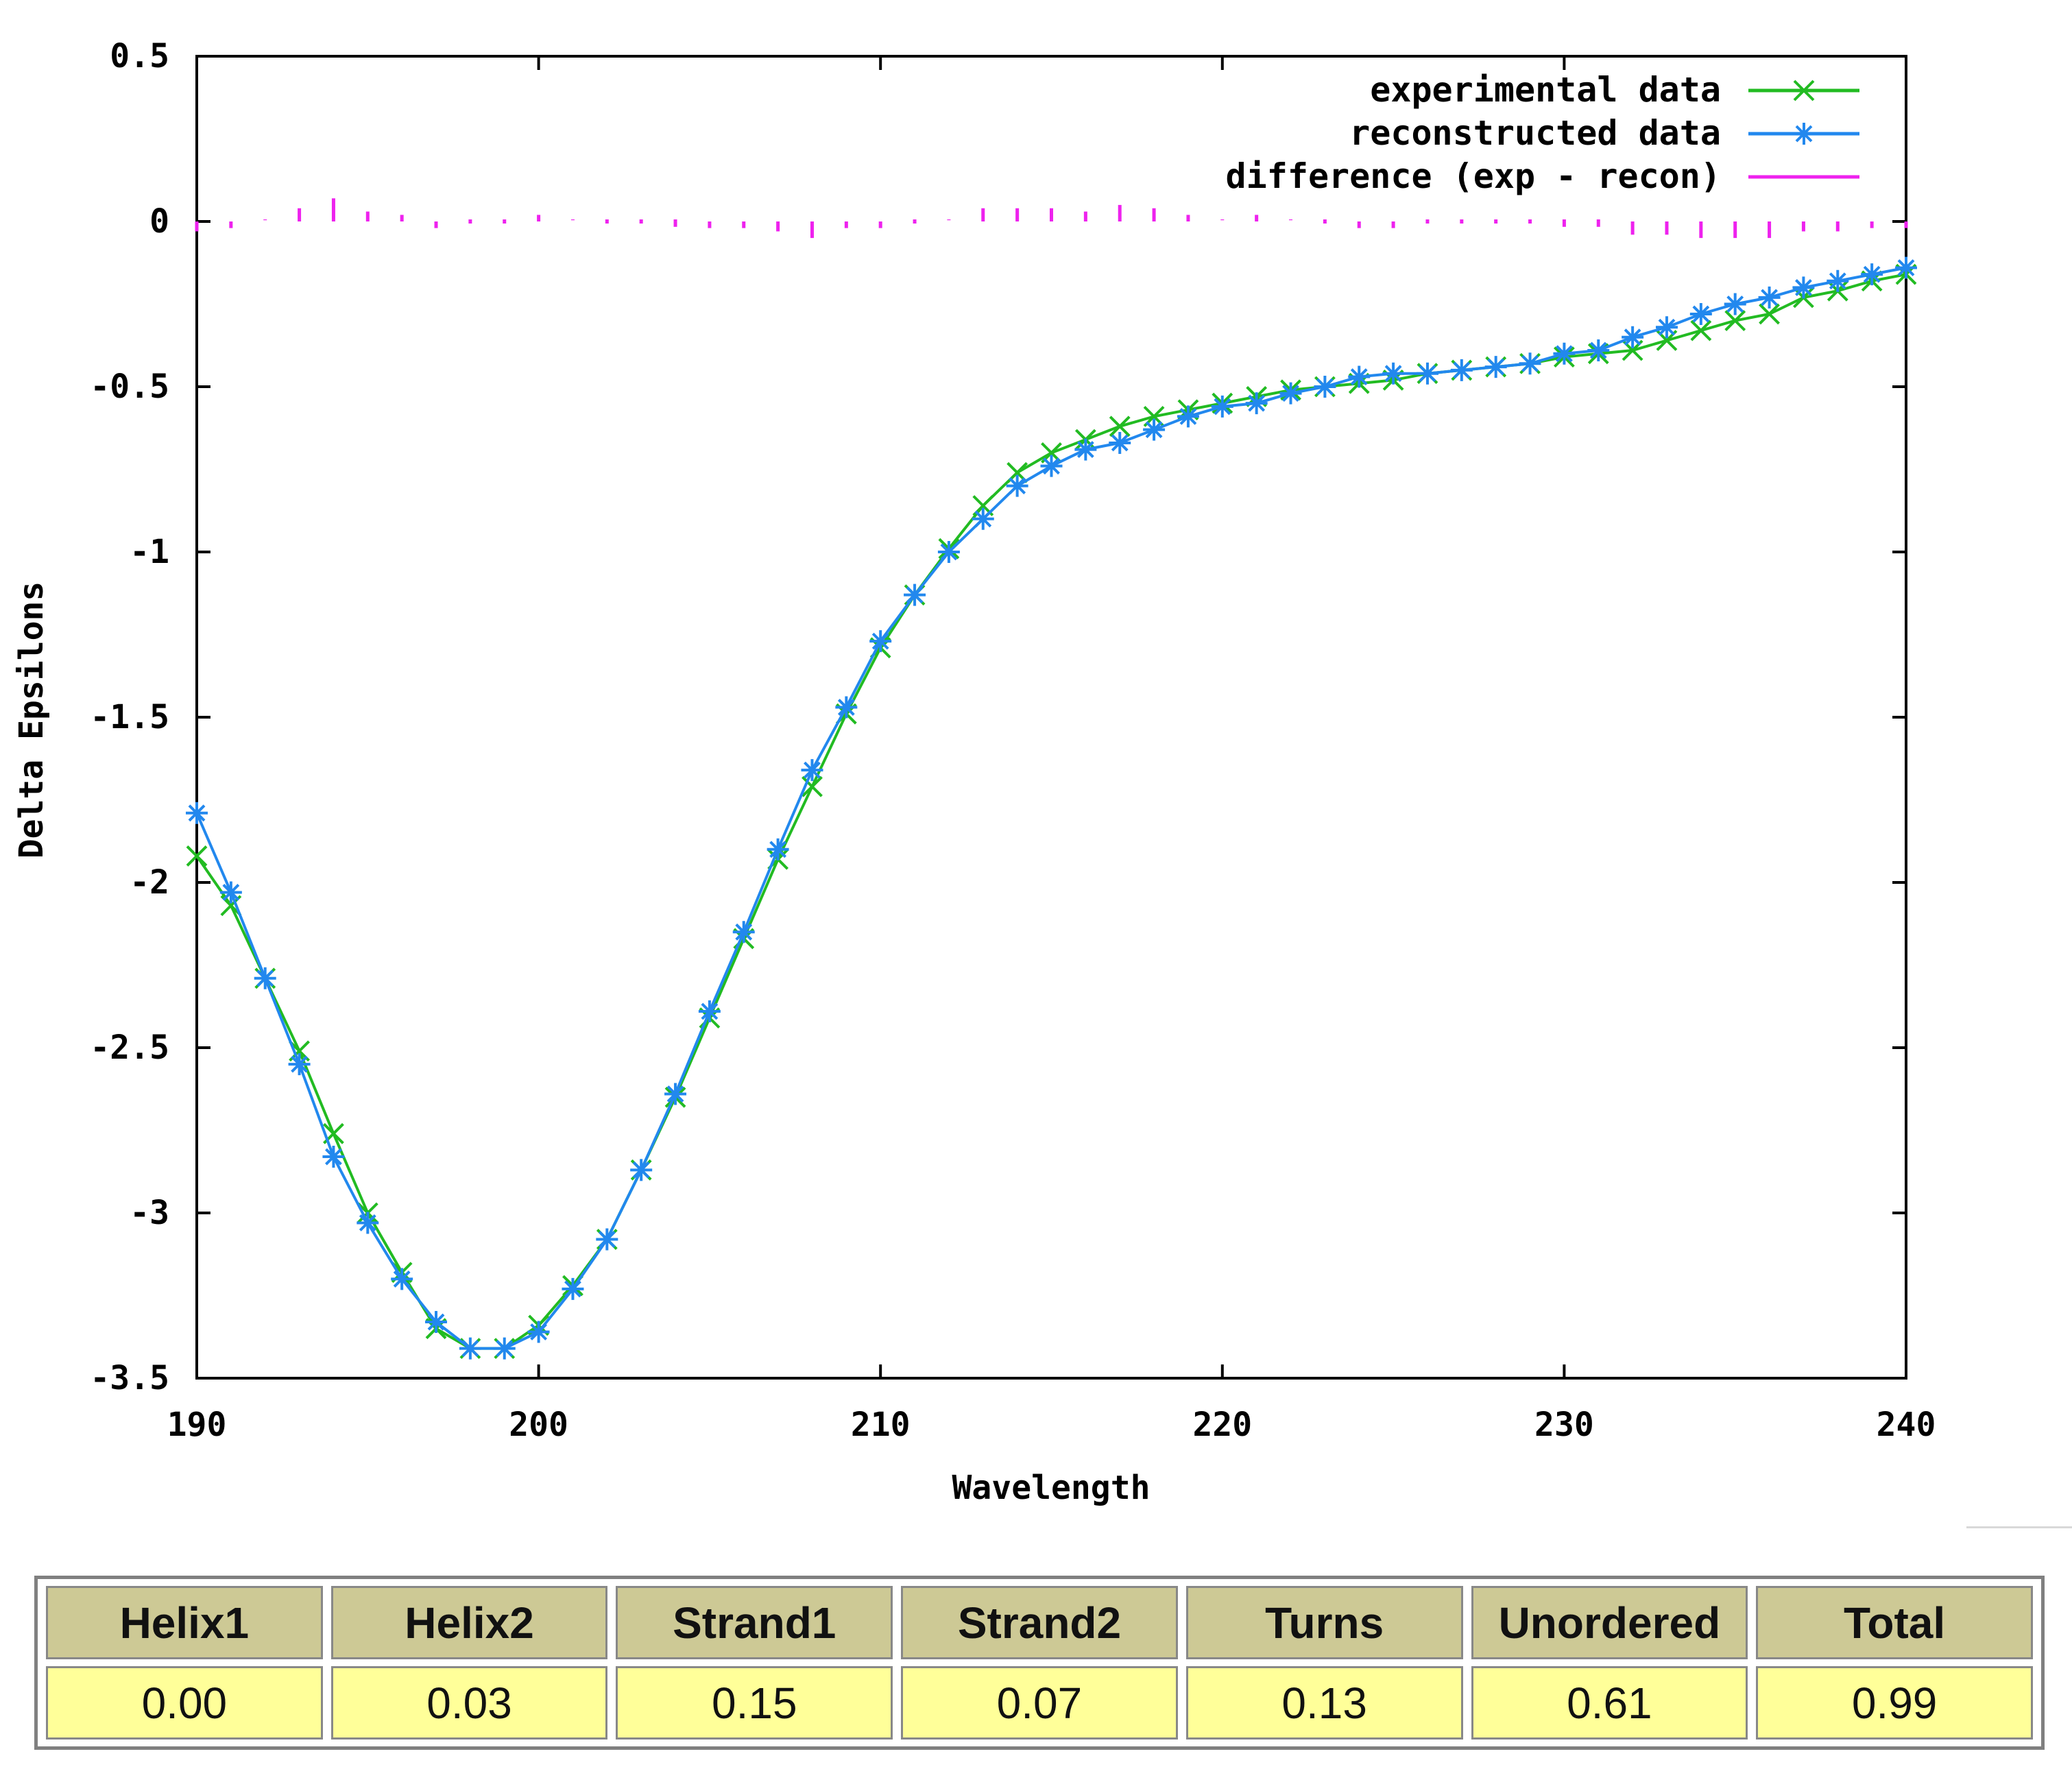  I want to click on x-tick-labels: 190 200 210 220 230 240, so click(1051, 1425).